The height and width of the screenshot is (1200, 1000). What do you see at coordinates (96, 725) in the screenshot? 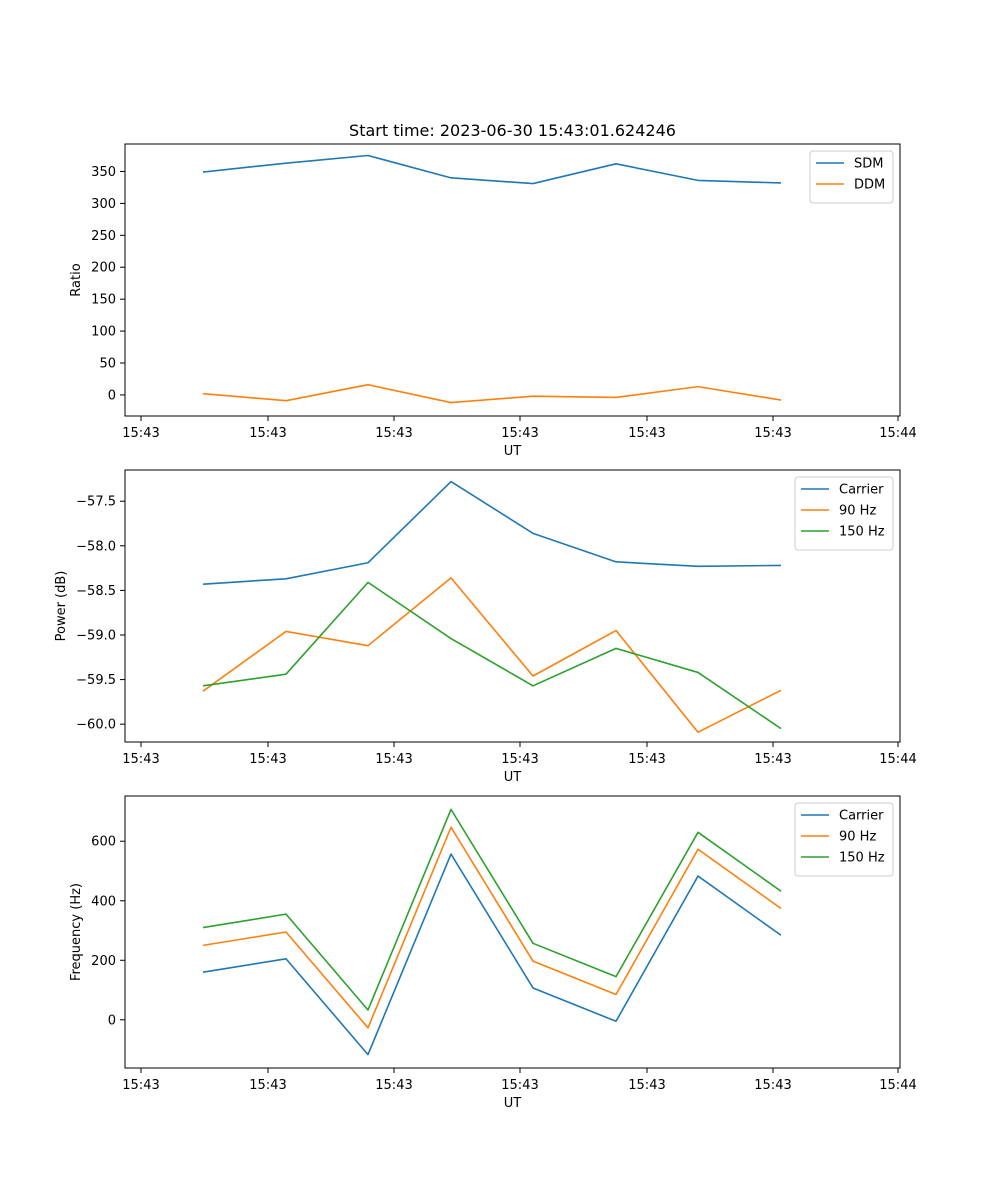
I see `y-tick-label: −60.0` at bounding box center [96, 725].